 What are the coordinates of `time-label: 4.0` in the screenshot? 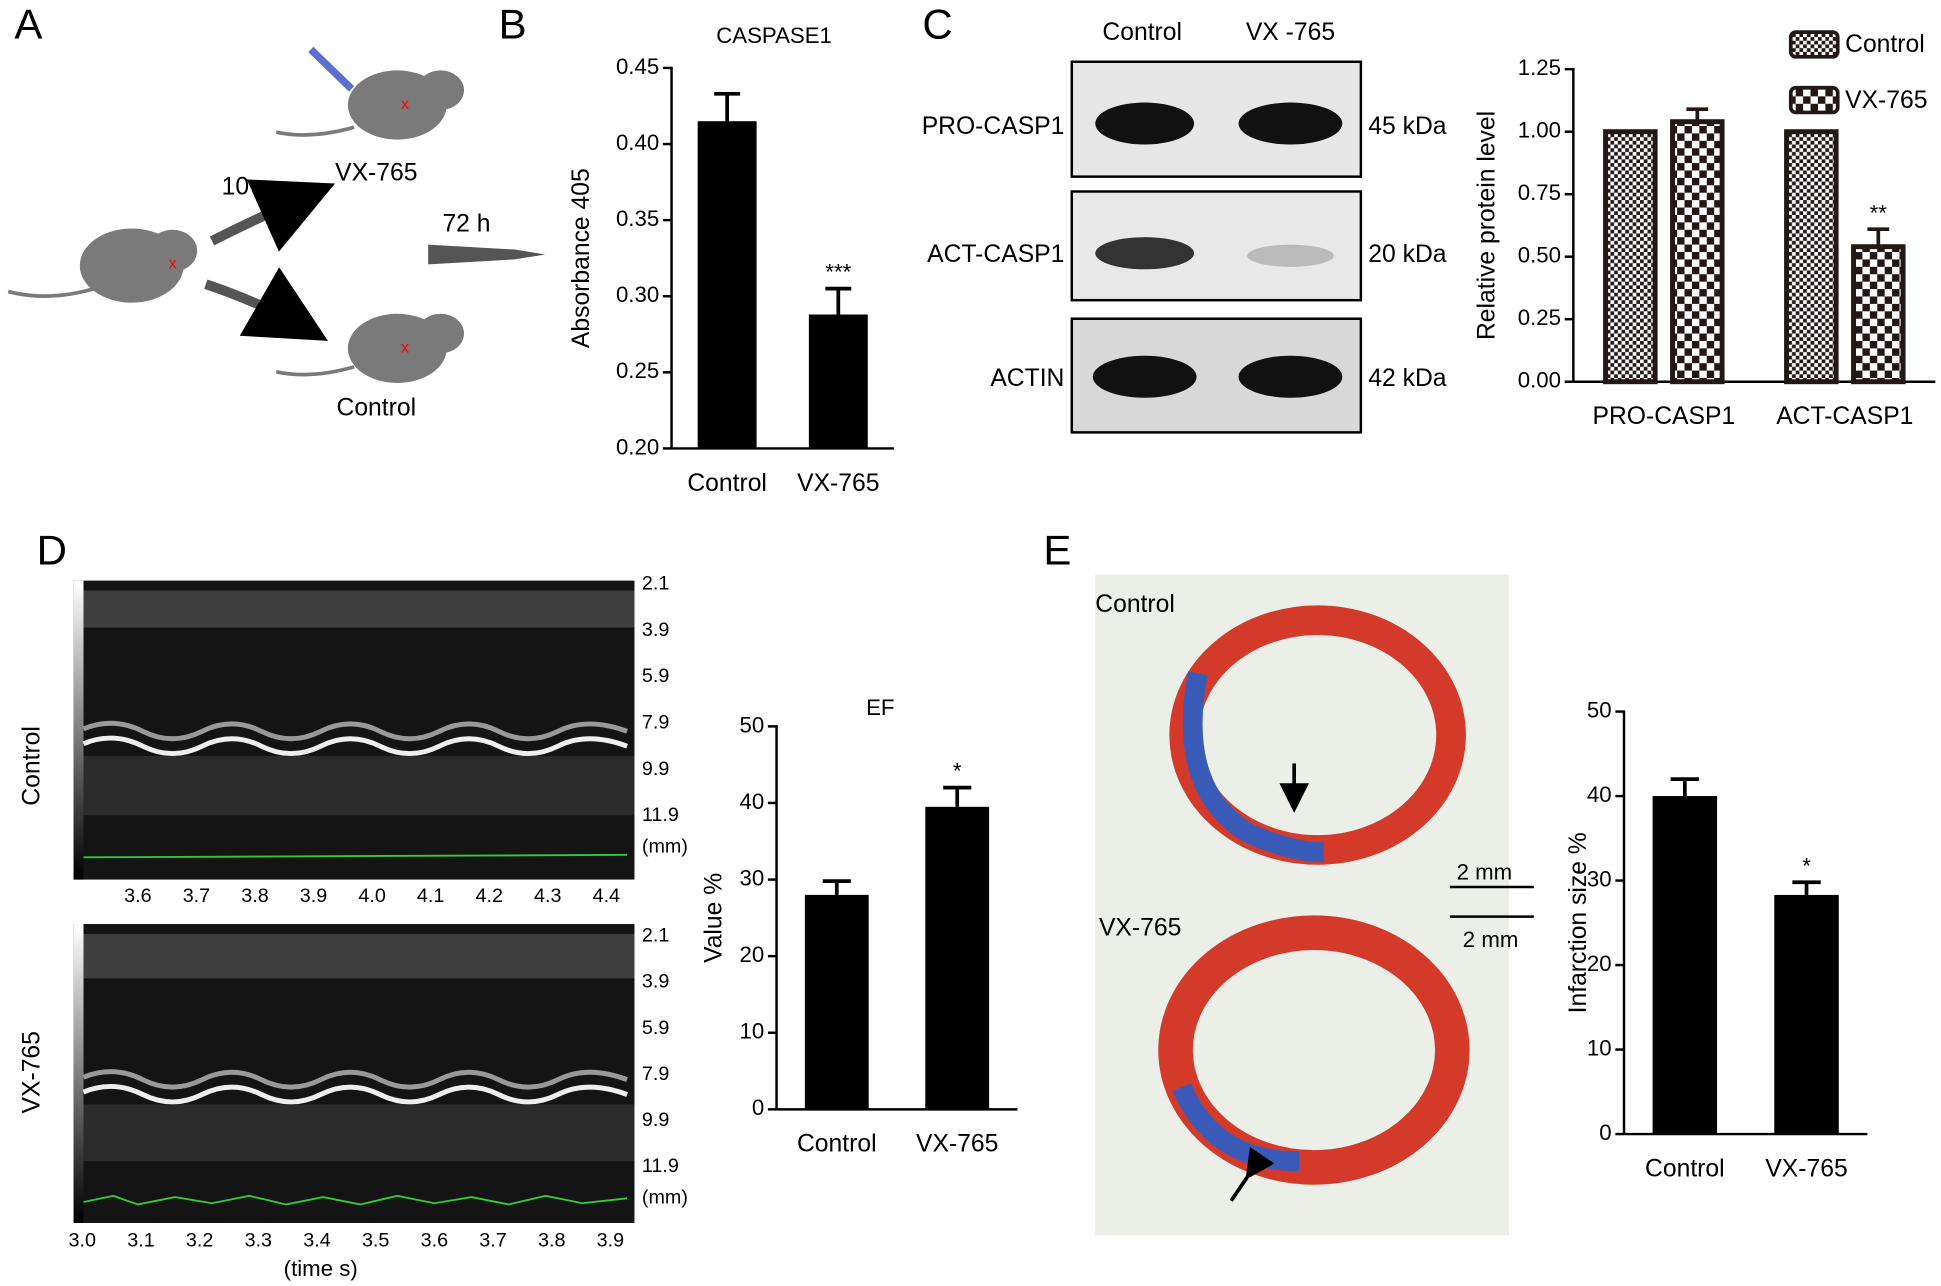 It's located at (371, 896).